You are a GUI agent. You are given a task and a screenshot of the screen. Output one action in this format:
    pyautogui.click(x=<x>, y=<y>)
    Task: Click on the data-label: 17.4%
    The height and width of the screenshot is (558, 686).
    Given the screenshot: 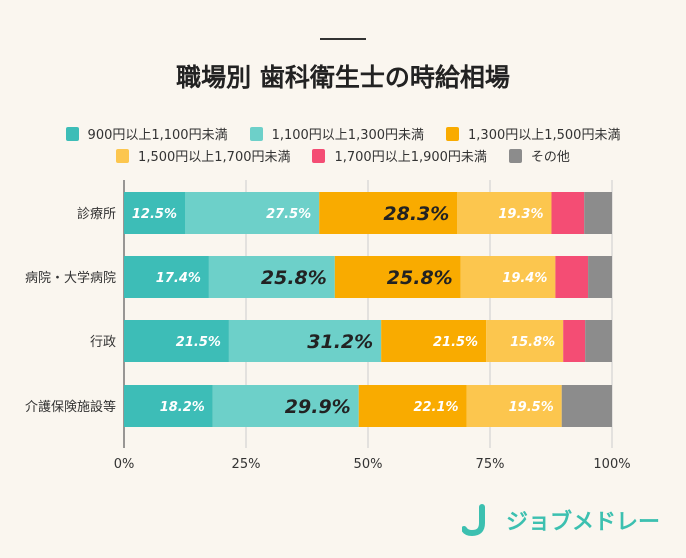 What is the action you would take?
    pyautogui.click(x=178, y=278)
    